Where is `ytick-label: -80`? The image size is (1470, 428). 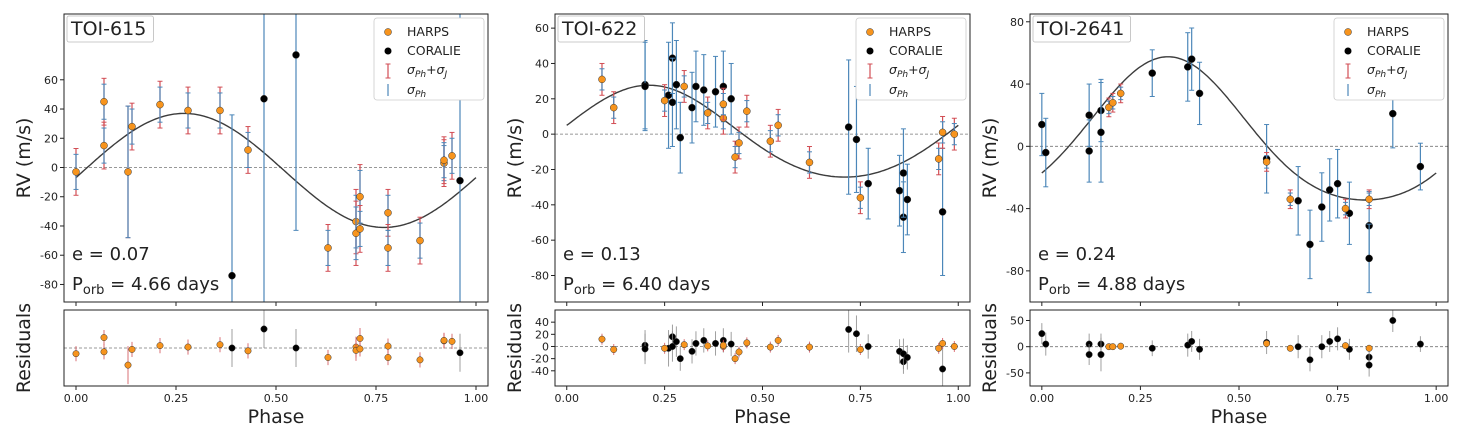
ytick-label: -80 is located at coordinates (1015, 271).